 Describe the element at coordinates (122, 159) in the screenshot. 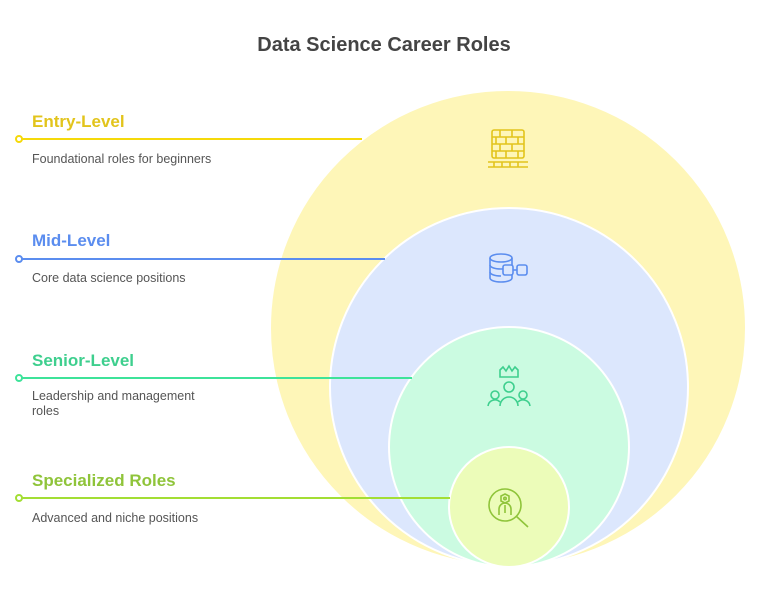

I see `entry-level-description: Foundational roles for beginners` at that location.